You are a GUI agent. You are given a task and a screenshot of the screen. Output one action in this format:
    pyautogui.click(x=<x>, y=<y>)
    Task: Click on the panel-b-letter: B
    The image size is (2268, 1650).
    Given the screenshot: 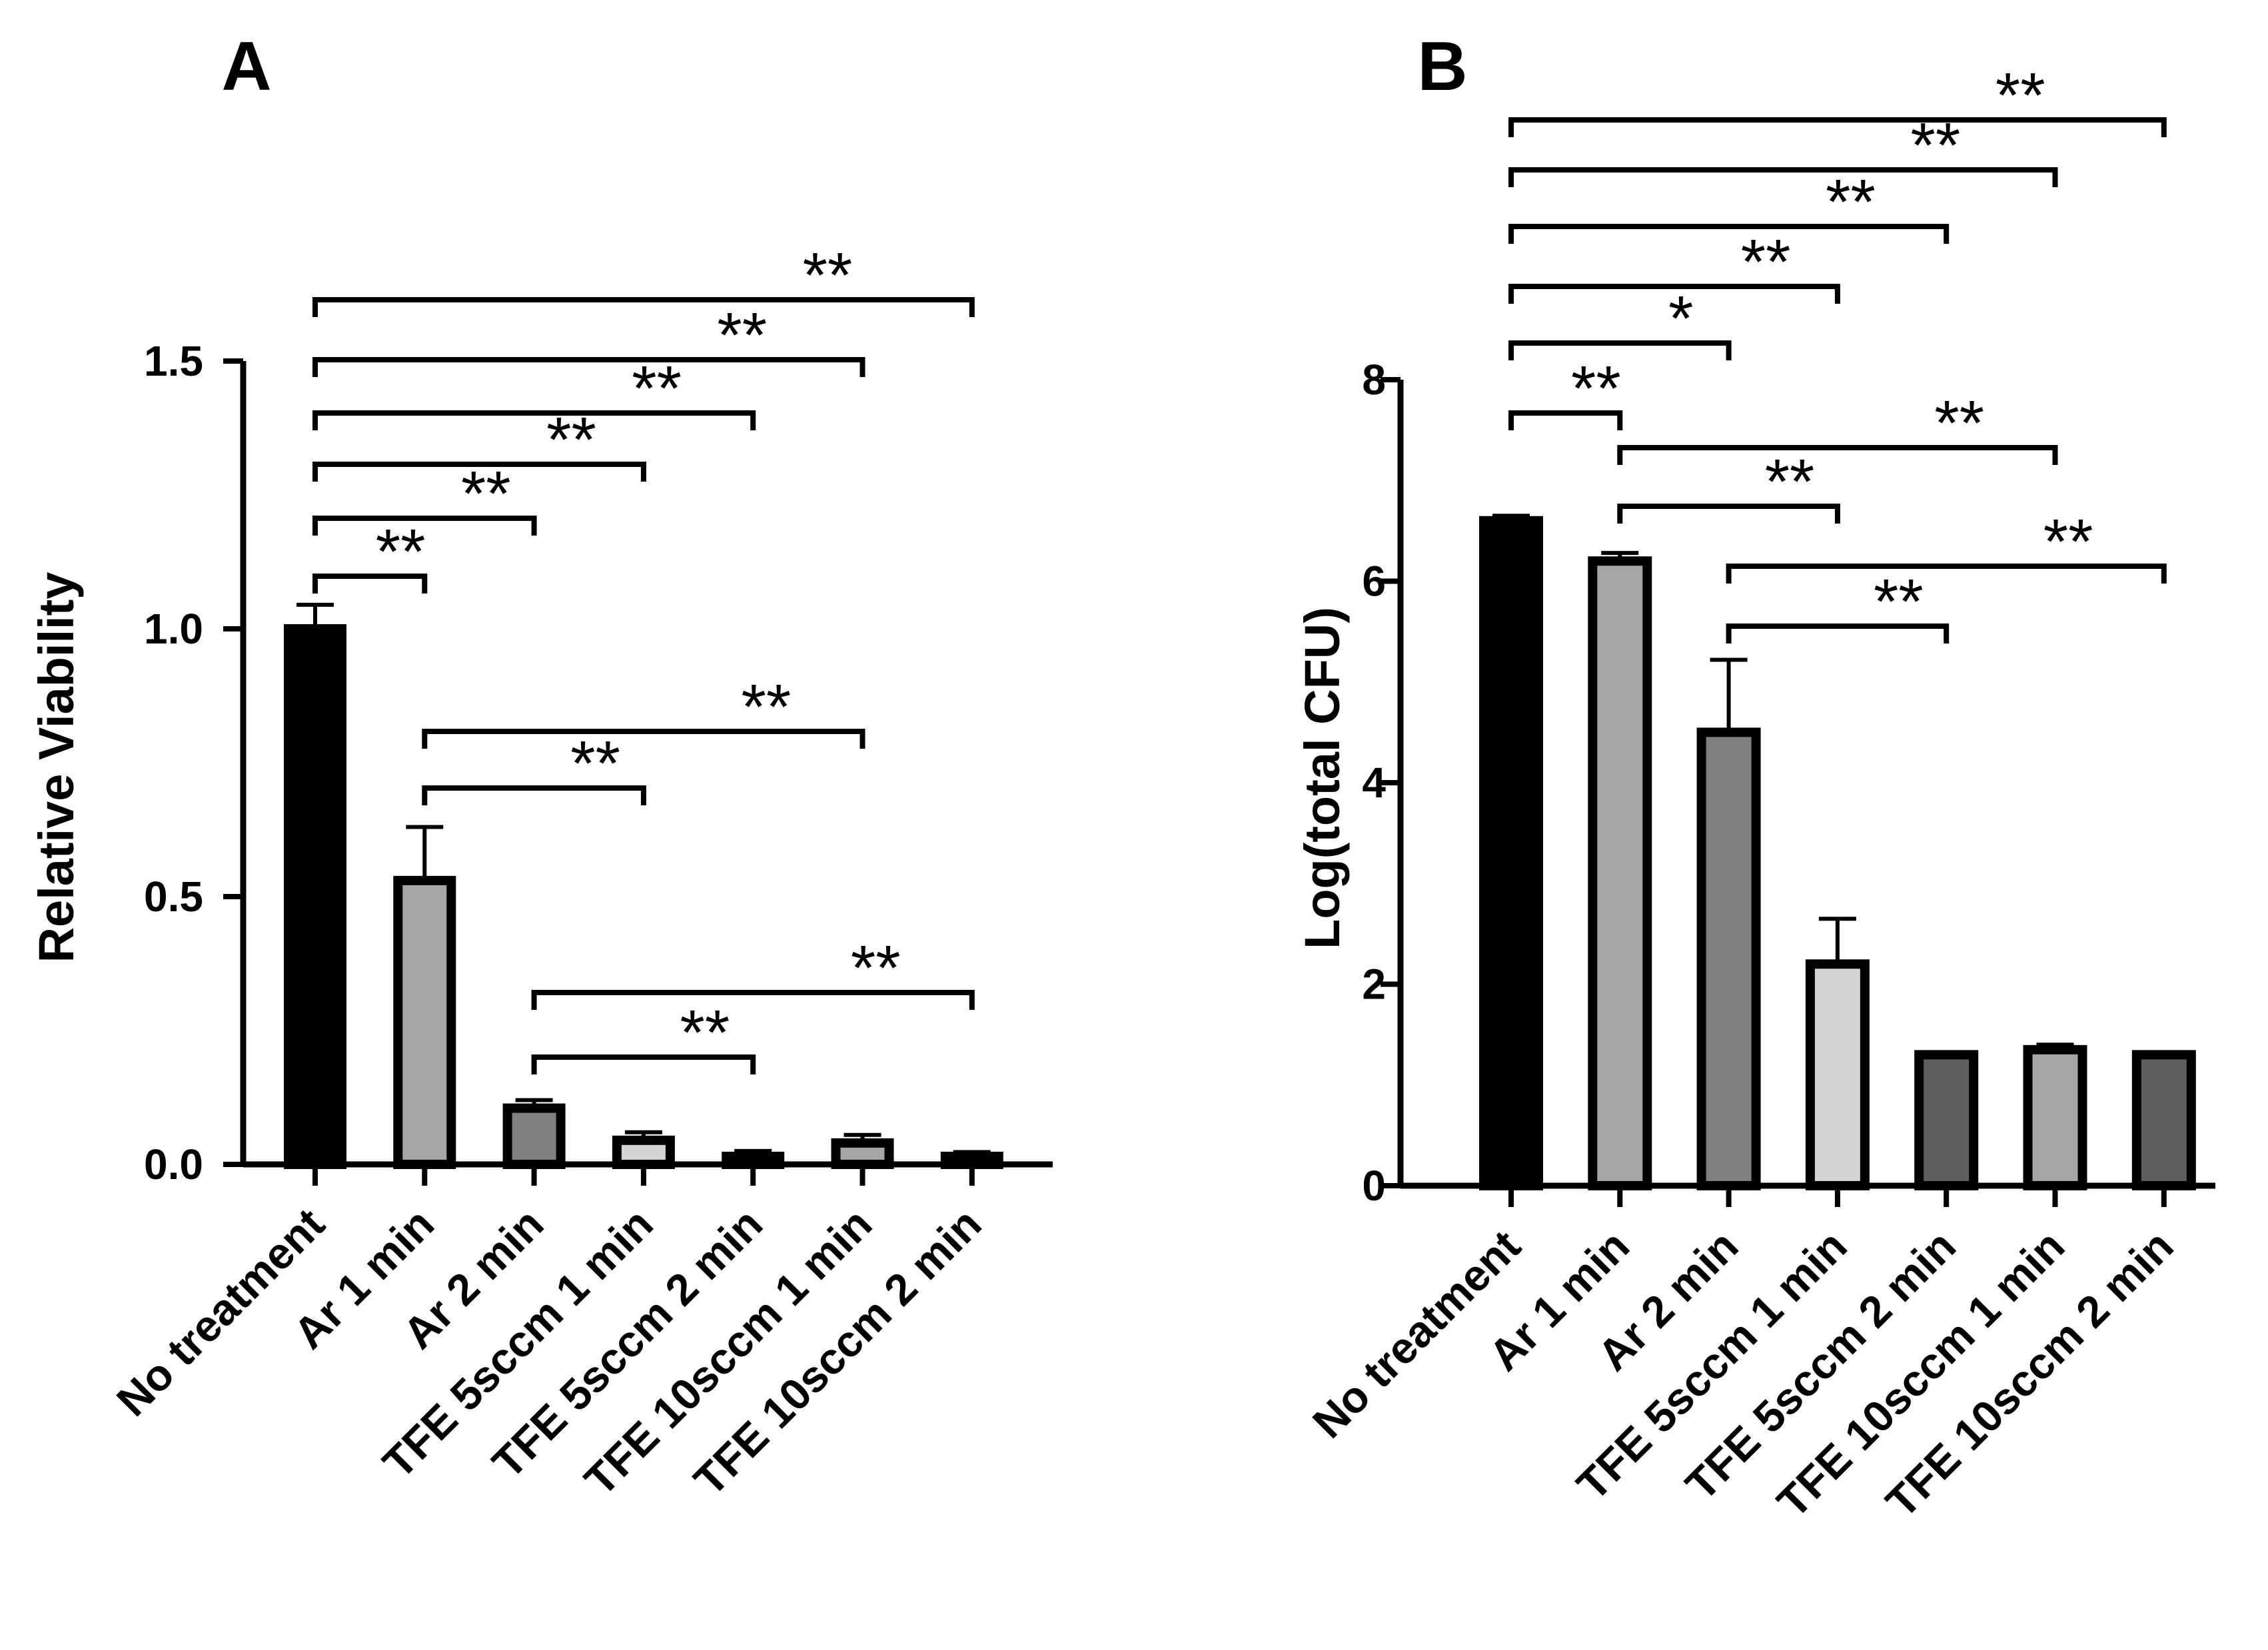 What is the action you would take?
    pyautogui.click(x=1442, y=66)
    